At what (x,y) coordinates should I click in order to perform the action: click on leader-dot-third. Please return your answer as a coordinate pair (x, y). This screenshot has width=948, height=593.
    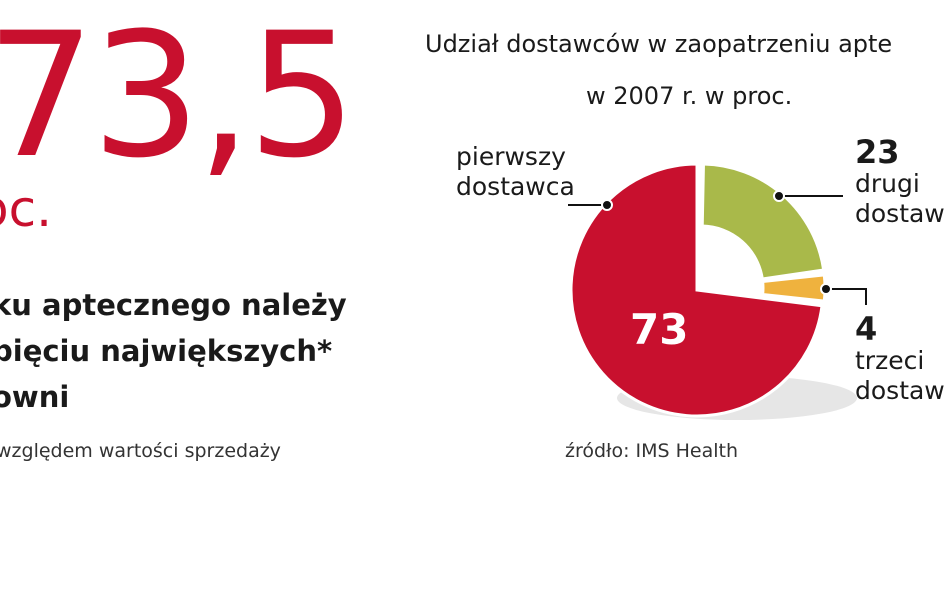
    Looking at the image, I should click on (826, 289).